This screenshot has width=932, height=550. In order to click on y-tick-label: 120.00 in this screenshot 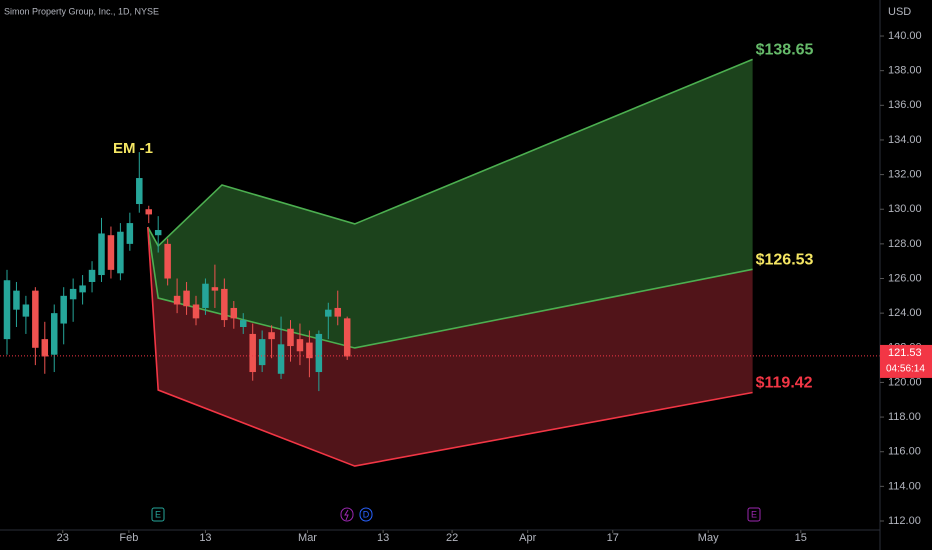, I will do `click(905, 382)`.